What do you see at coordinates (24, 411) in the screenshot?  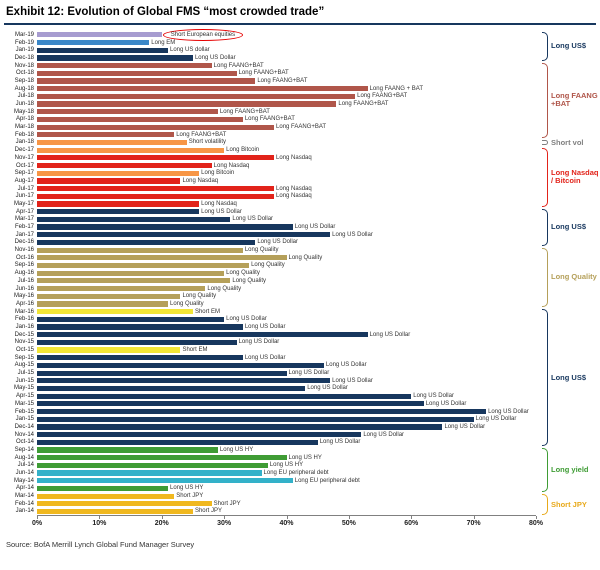 I see `month-label: Feb-15` at bounding box center [24, 411].